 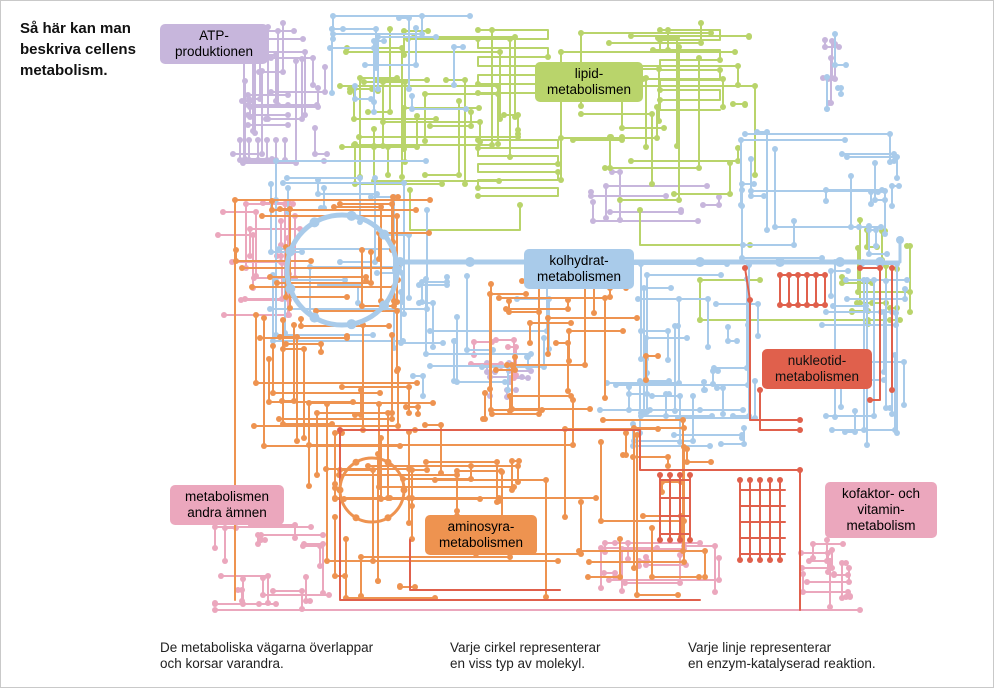 What do you see at coordinates (78, 49) in the screenshot?
I see `heading-line-2: beskriva cellens` at bounding box center [78, 49].